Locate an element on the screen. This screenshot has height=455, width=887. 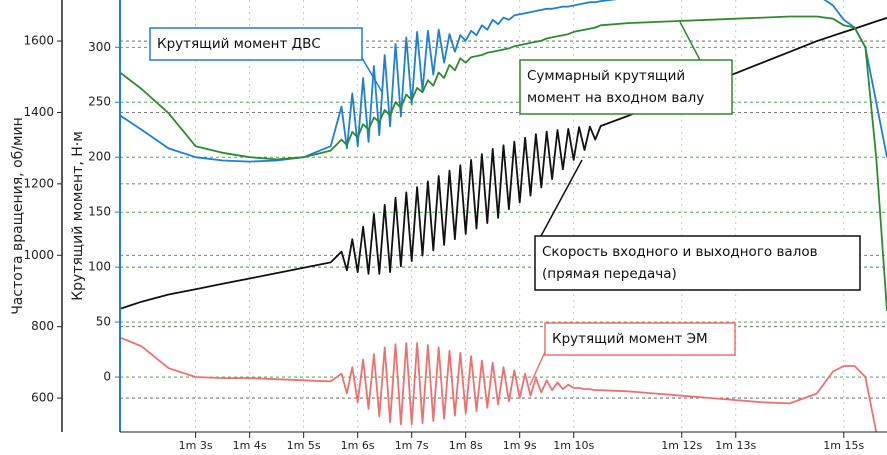
y-tick-label: 1000 is located at coordinates (38, 255).